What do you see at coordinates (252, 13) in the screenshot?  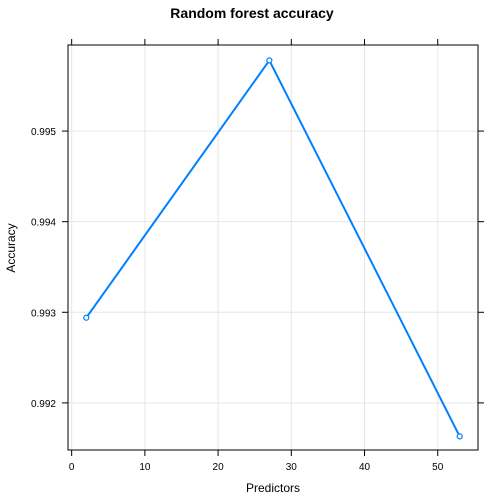 I see `chart-title: Random forest accuracy` at bounding box center [252, 13].